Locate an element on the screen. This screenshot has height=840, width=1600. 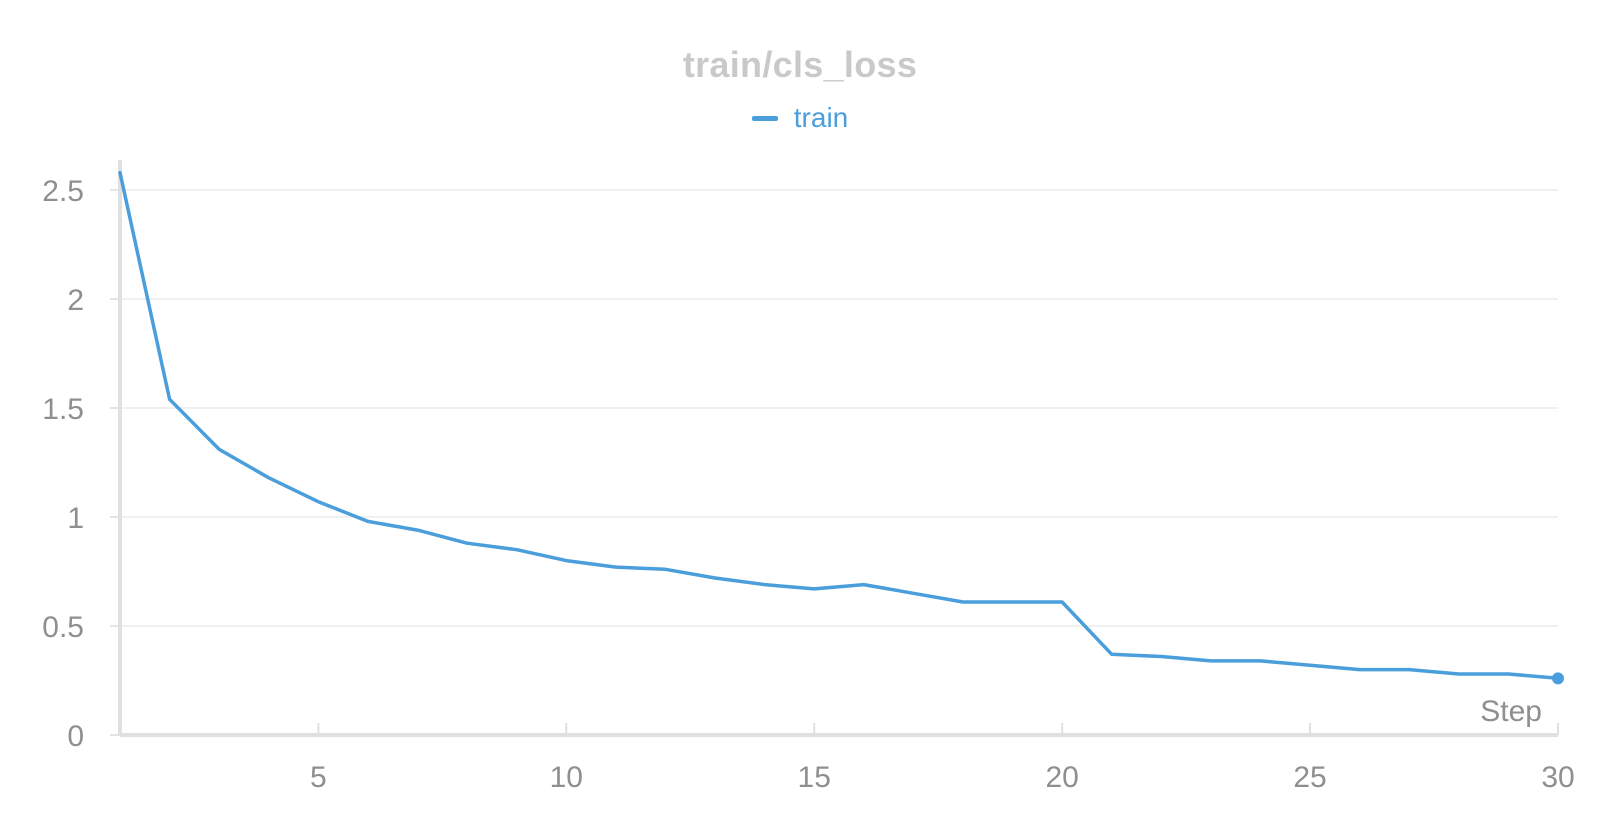
xtick-label-2: 15 is located at coordinates (814, 777).